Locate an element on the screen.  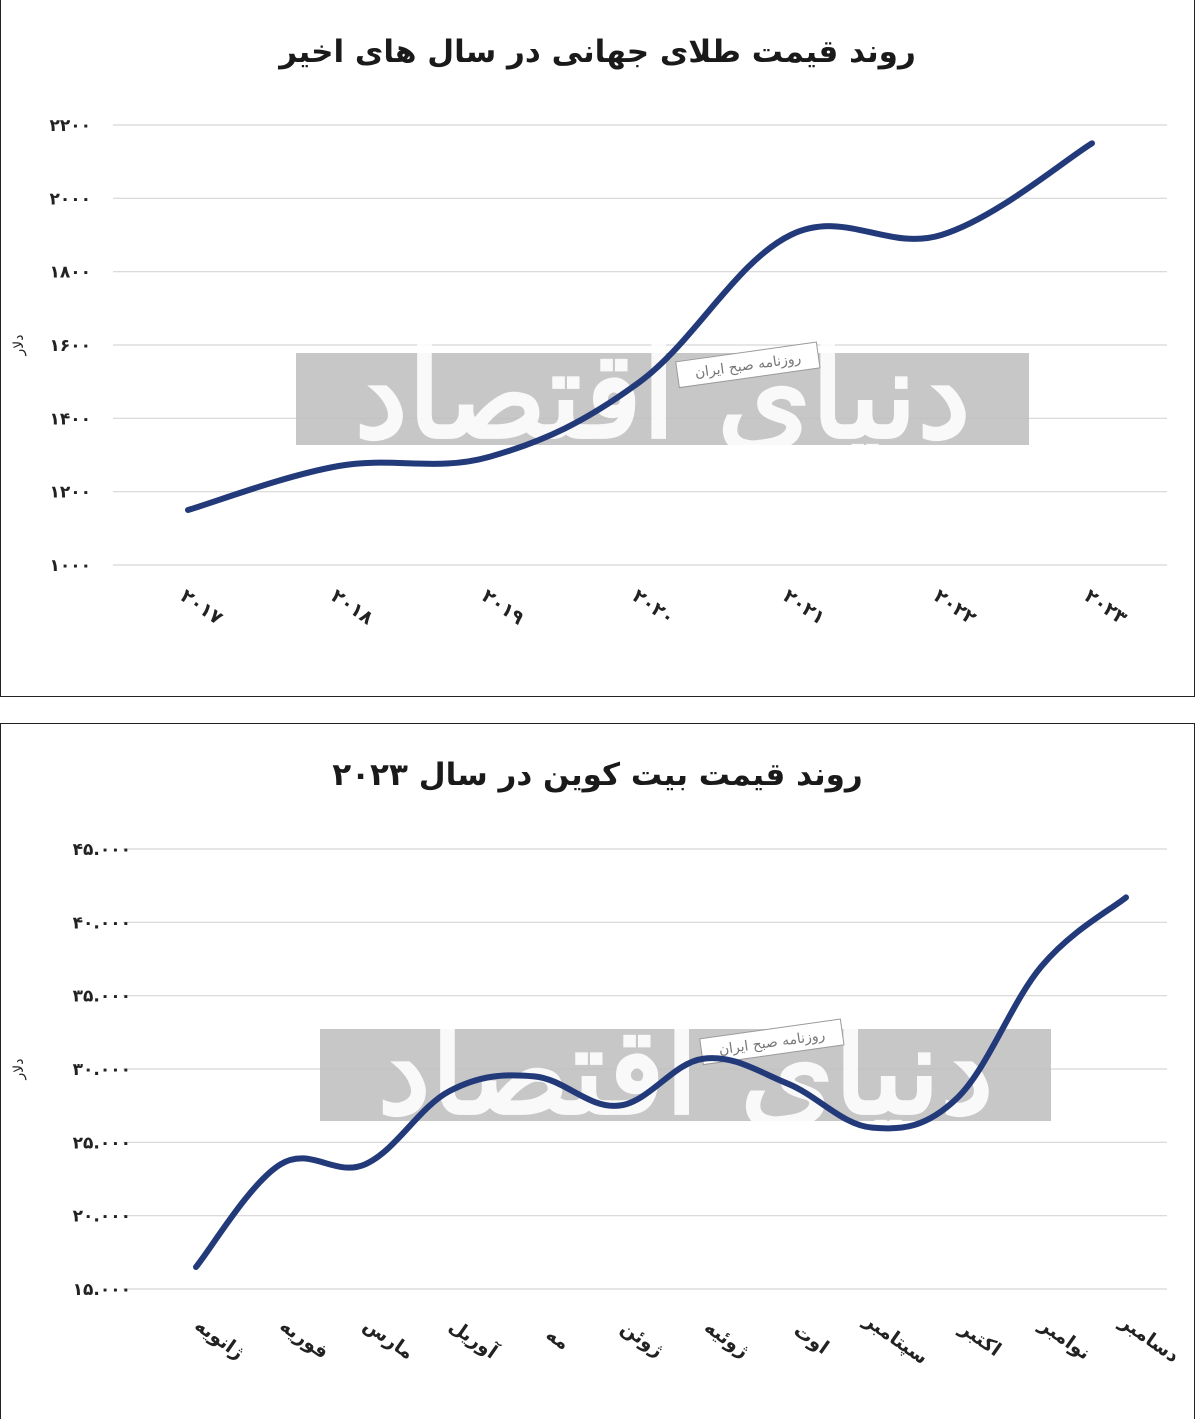
y-tick-label: ۱۴۰۰ is located at coordinates (70, 419).